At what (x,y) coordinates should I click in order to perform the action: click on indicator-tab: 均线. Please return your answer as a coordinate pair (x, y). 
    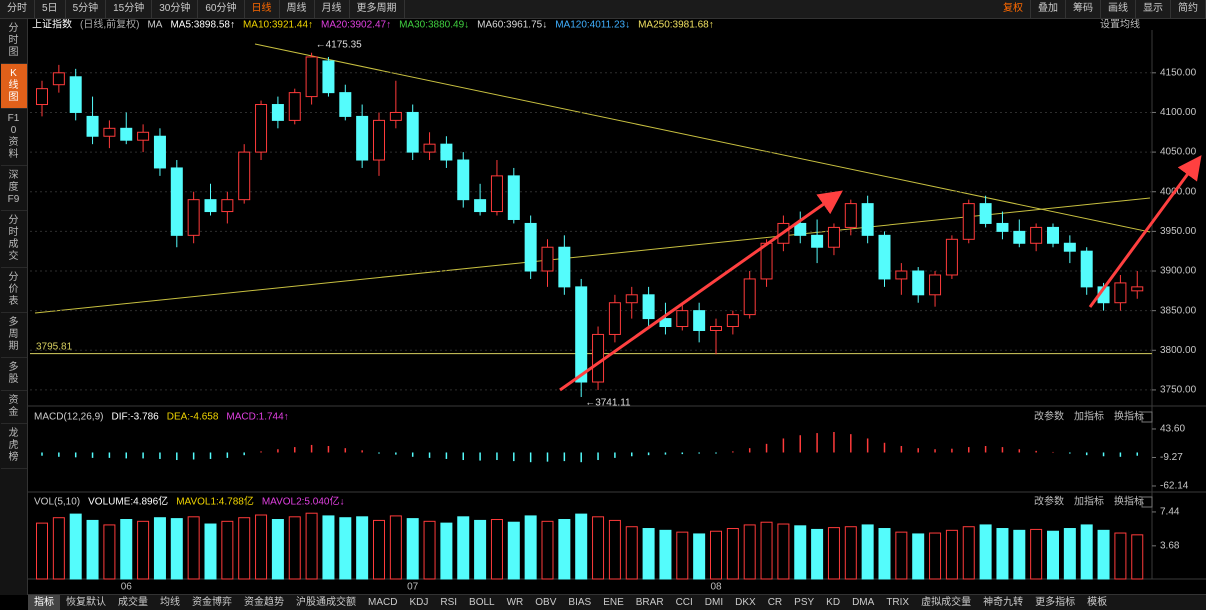
    Looking at the image, I should click on (170, 602).